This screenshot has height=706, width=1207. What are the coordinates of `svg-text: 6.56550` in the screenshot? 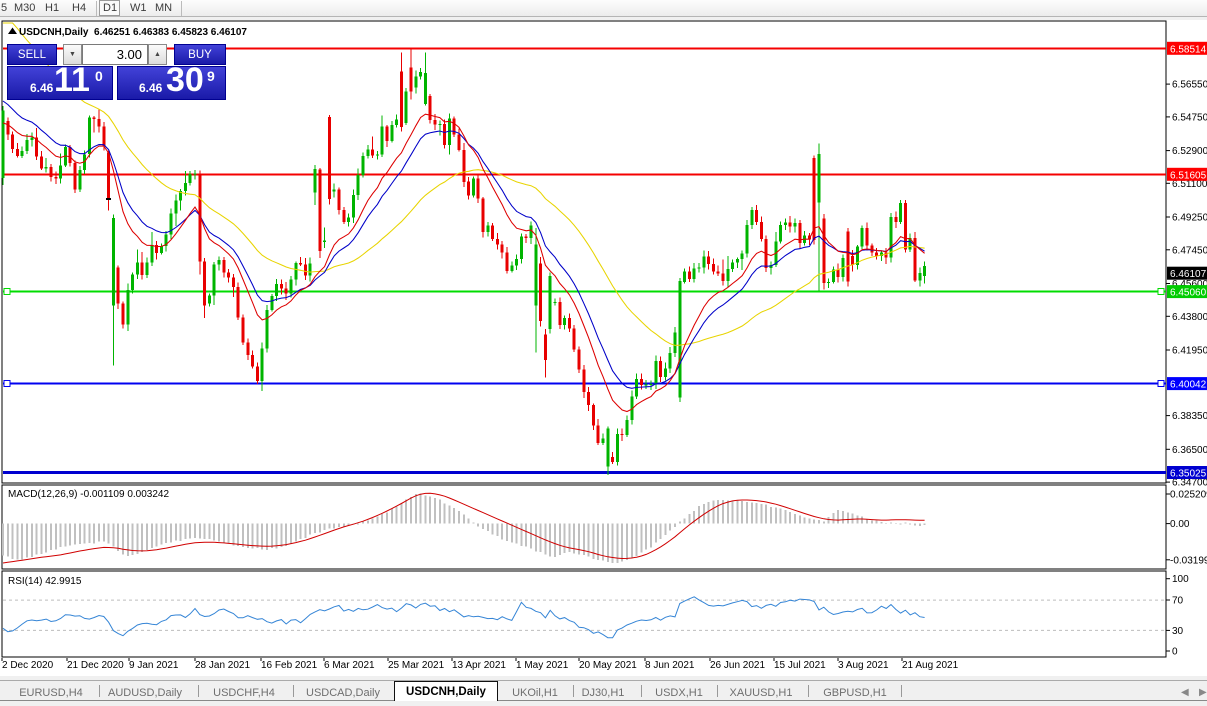 It's located at (1189, 85).